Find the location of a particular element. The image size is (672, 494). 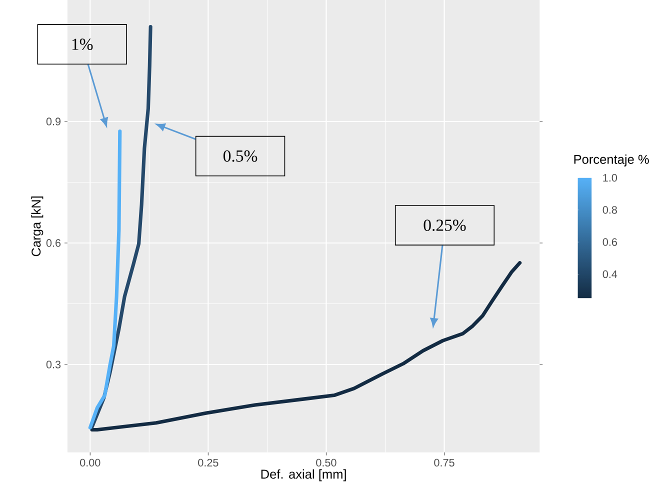

x-tick-label: 0.75 is located at coordinates (444, 462).